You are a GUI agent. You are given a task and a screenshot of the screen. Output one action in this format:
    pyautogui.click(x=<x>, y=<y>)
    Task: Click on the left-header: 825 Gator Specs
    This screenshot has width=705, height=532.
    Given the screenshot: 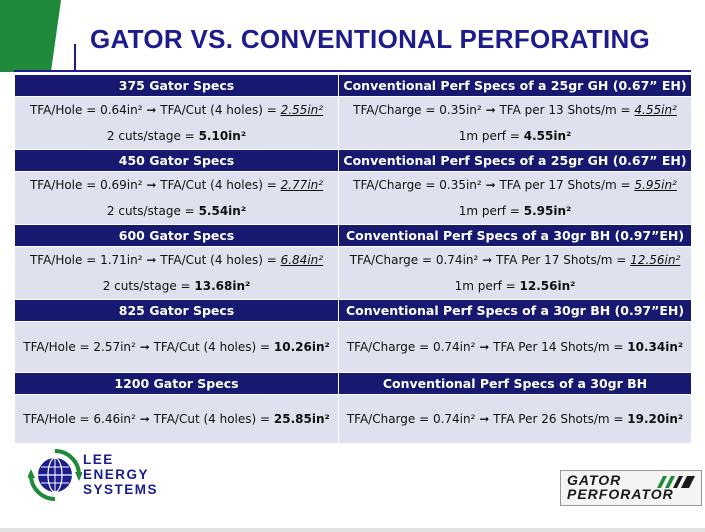 What is the action you would take?
    pyautogui.click(x=176, y=310)
    